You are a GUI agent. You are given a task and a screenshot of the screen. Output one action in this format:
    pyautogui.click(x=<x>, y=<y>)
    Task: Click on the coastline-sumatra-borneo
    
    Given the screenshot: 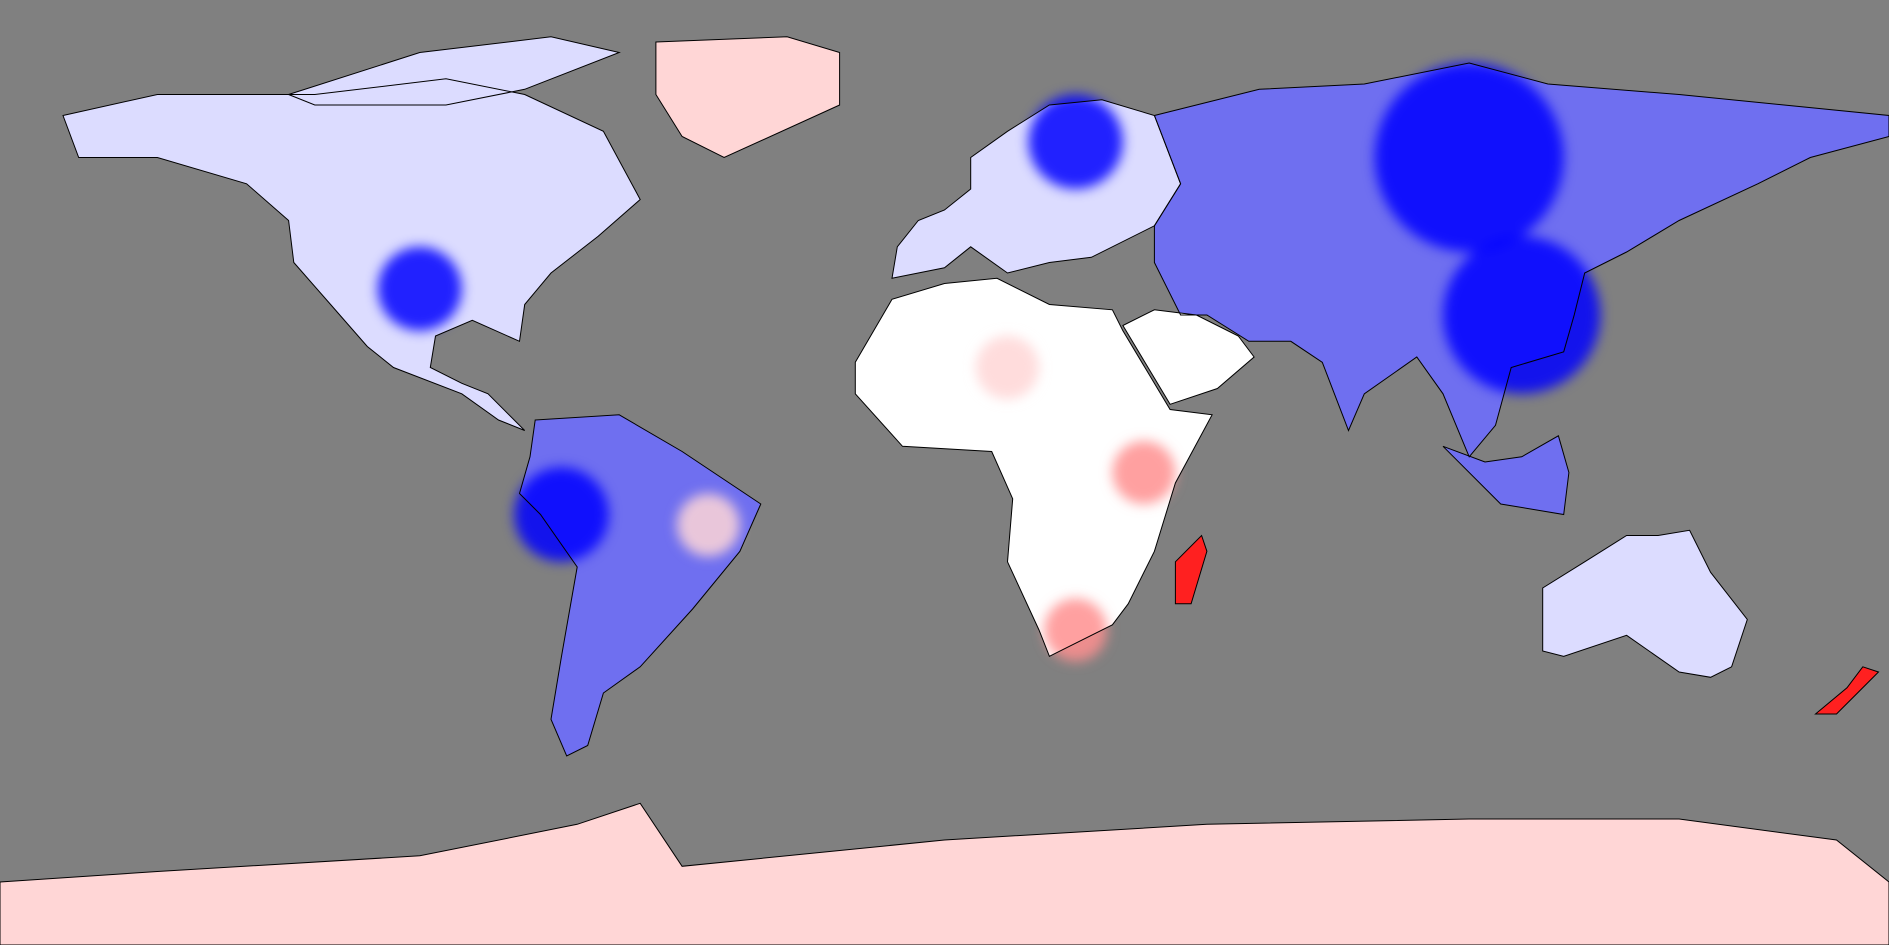 What is the action you would take?
    pyautogui.click(x=1506, y=475)
    